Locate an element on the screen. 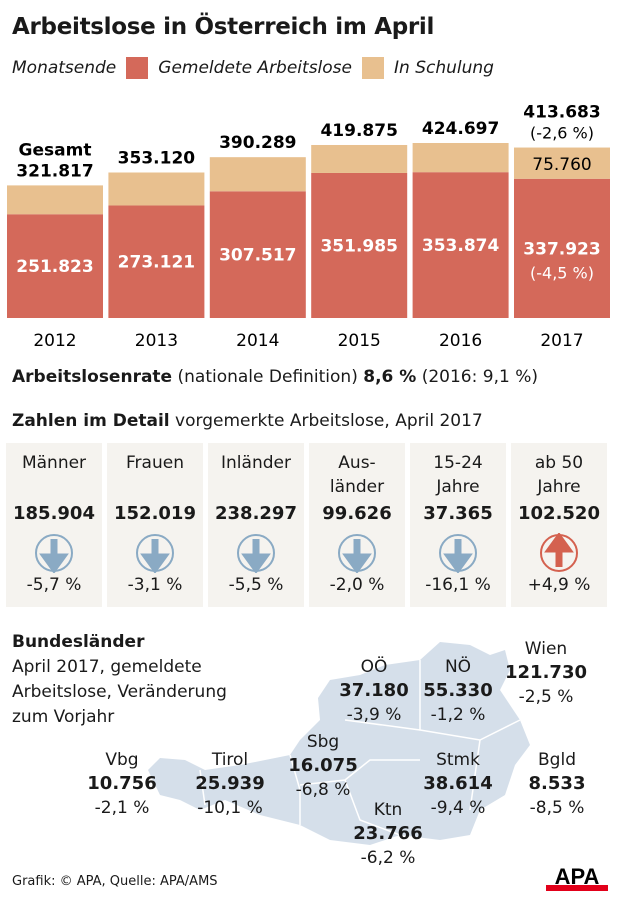  region-stmk: Stmk 38.614 -9,4 % is located at coordinates (457, 784).